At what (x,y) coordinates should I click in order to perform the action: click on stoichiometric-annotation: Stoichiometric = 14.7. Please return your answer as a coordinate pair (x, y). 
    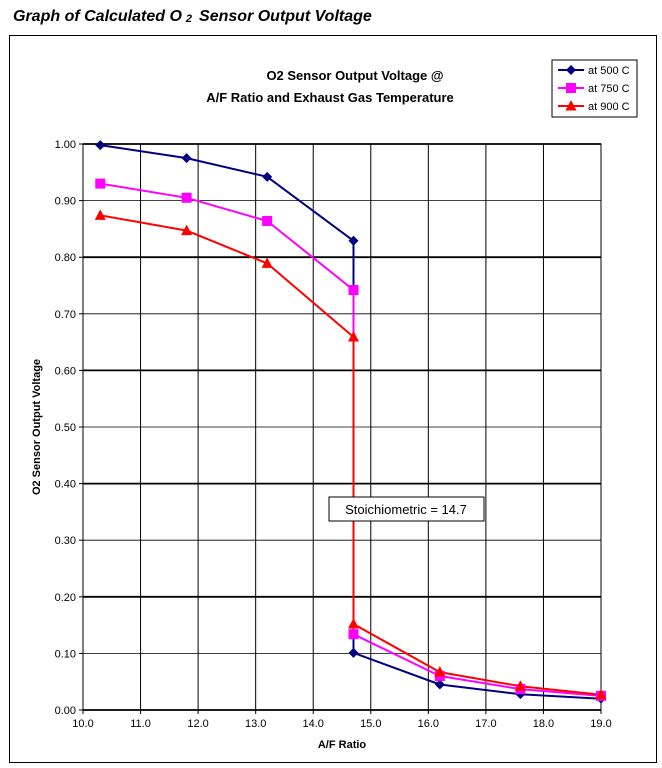
    Looking at the image, I should click on (406, 509).